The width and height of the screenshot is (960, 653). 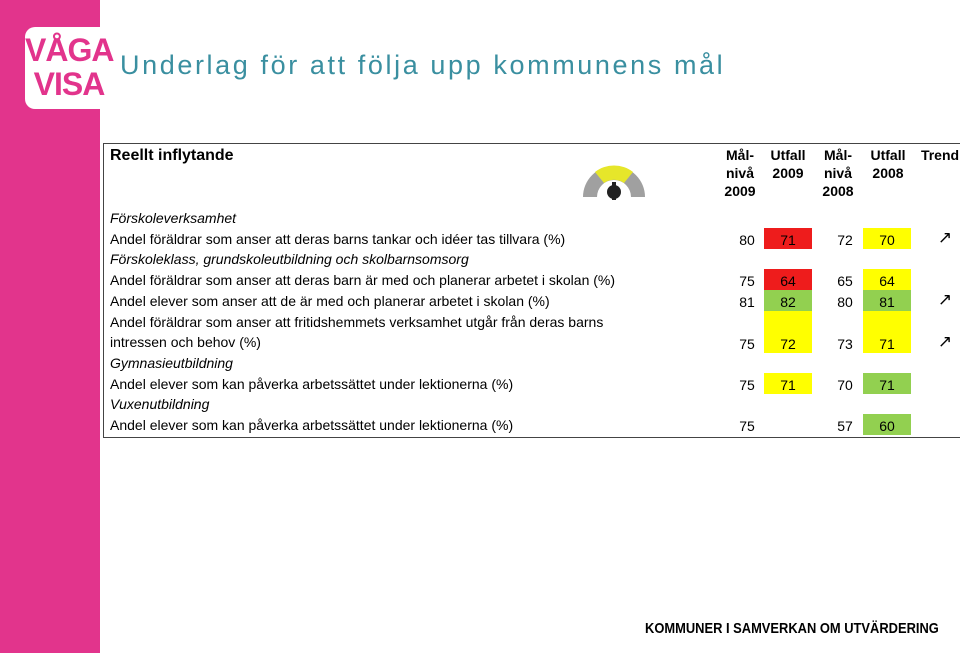 I want to click on value-cell, so click(x=788, y=424).